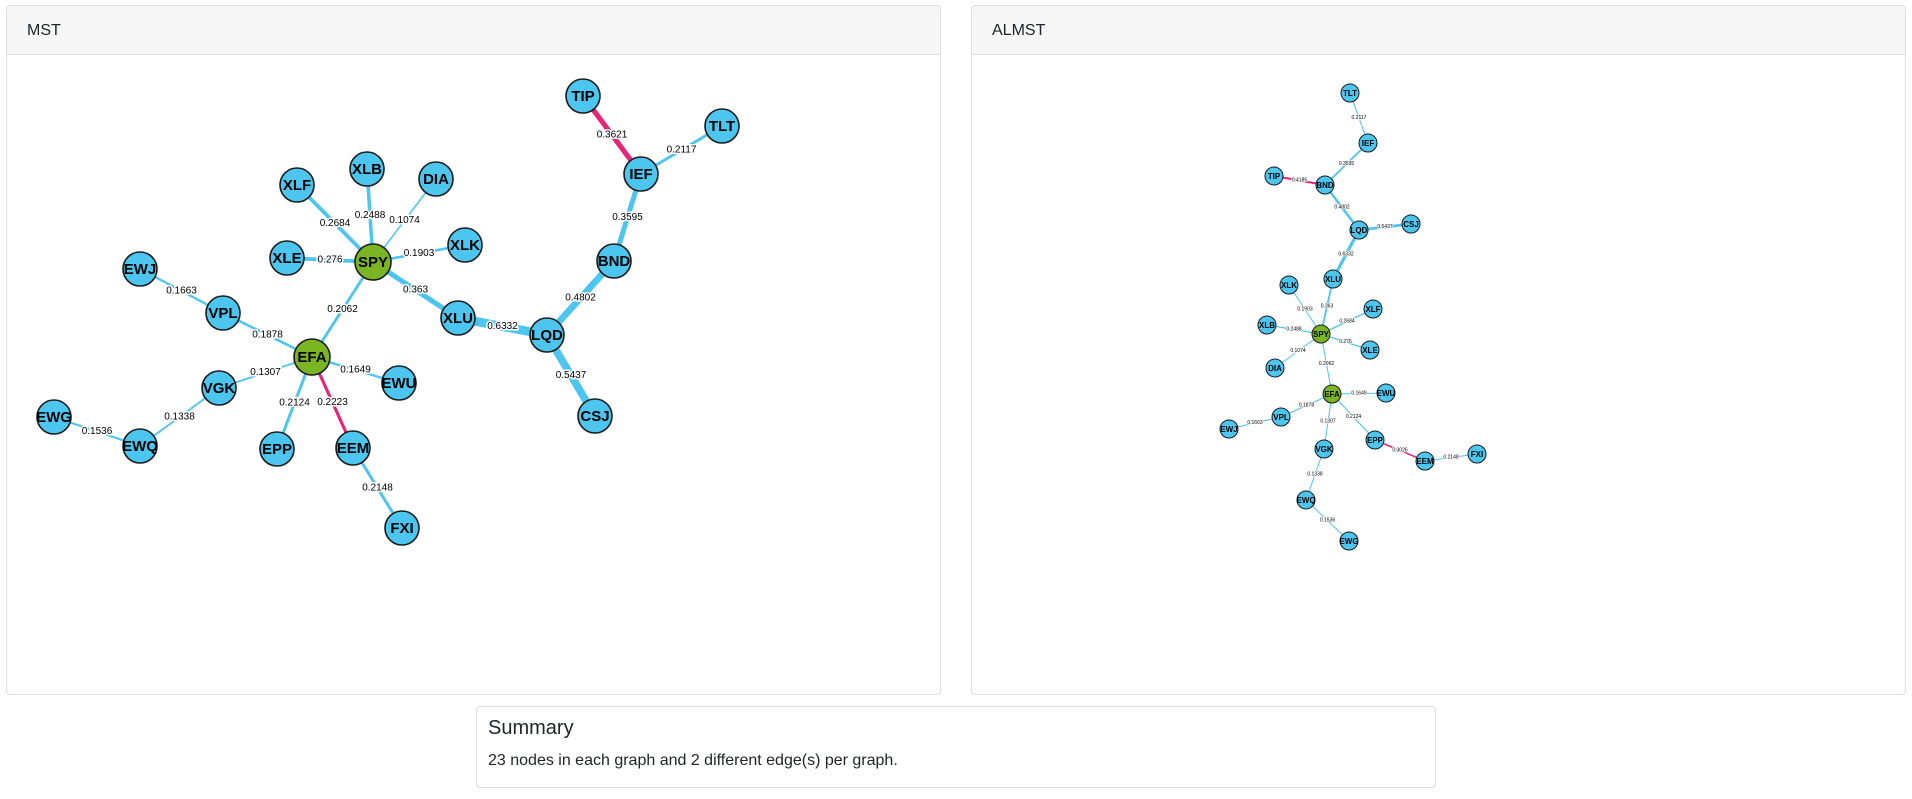 Image resolution: width=1912 pixels, height=799 pixels. I want to click on edge-ewq-ewg, so click(1327, 520).